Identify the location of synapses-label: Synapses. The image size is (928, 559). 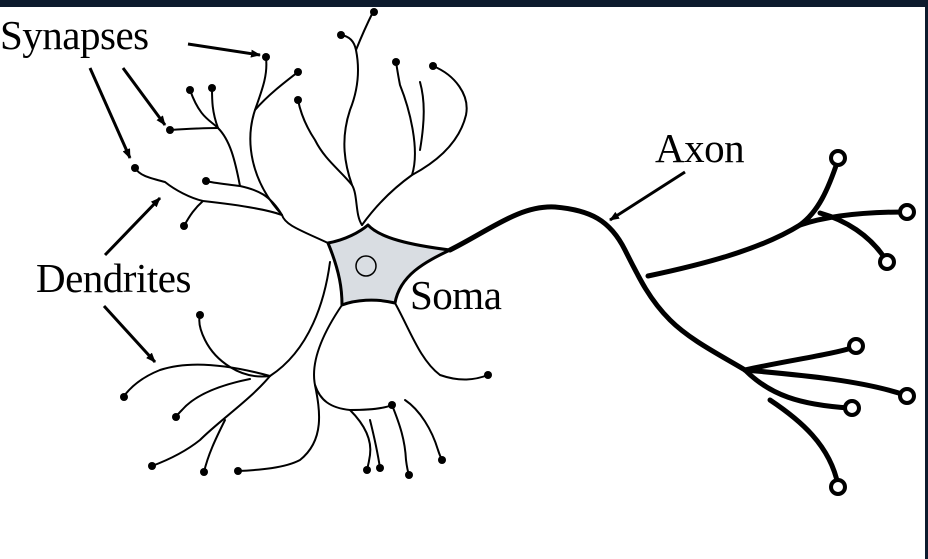
(74, 35).